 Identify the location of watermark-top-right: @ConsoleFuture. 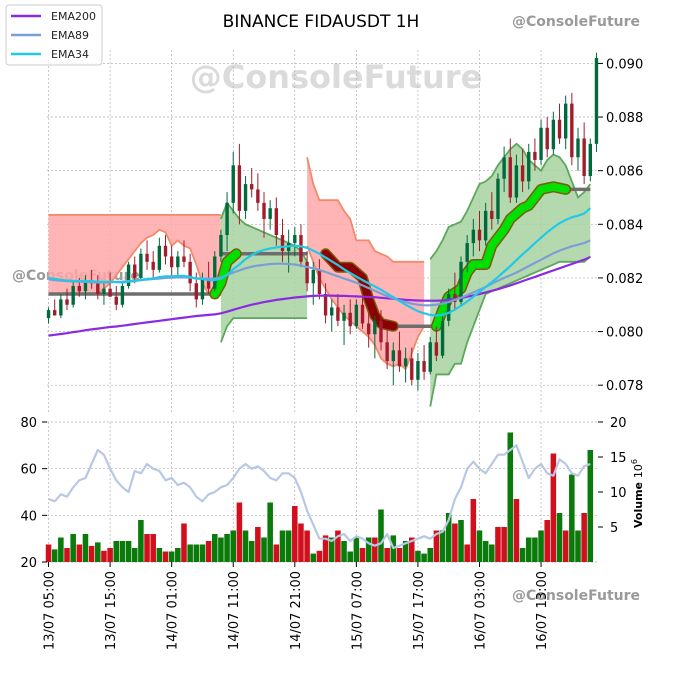
(576, 22).